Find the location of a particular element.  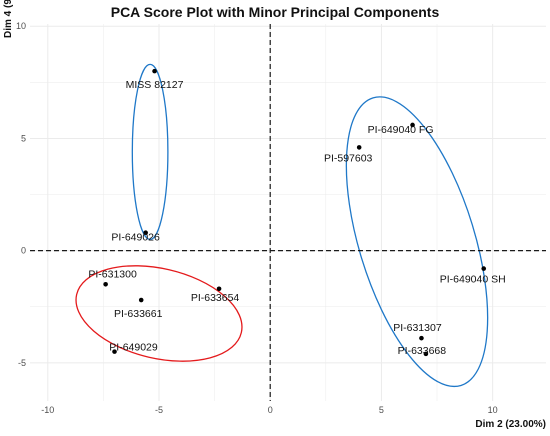

y-axis-title: Dim 4 (9.43%) is located at coordinates (8, 19).